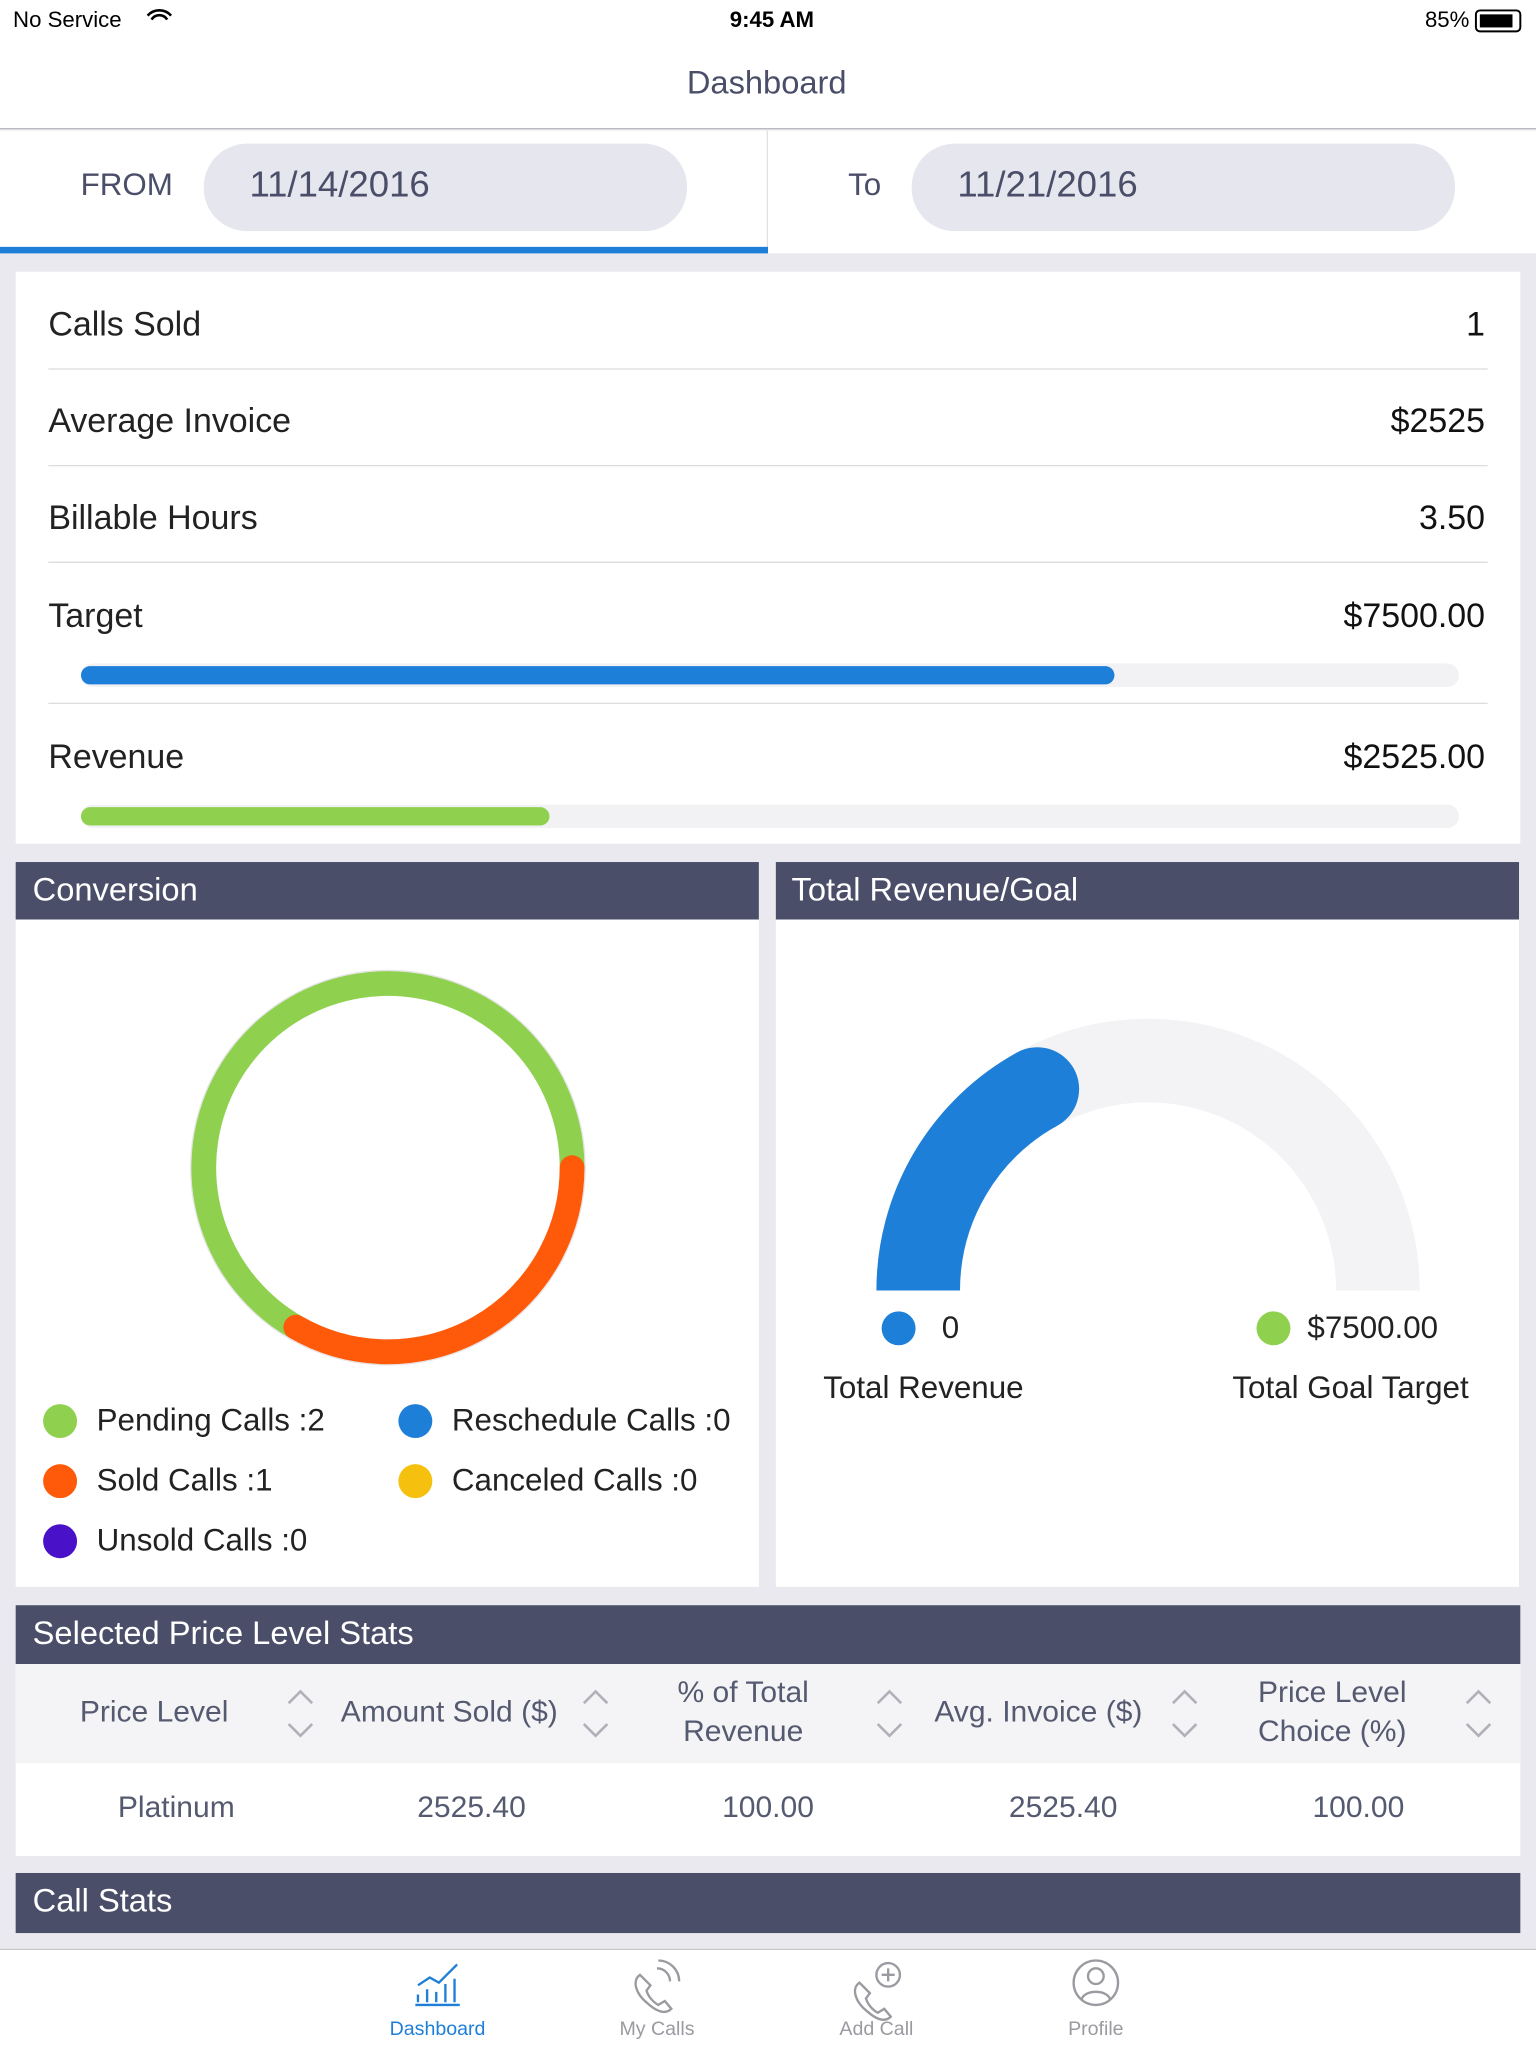  Describe the element at coordinates (127, 184) in the screenshot. I see `from-label: FROM` at that location.